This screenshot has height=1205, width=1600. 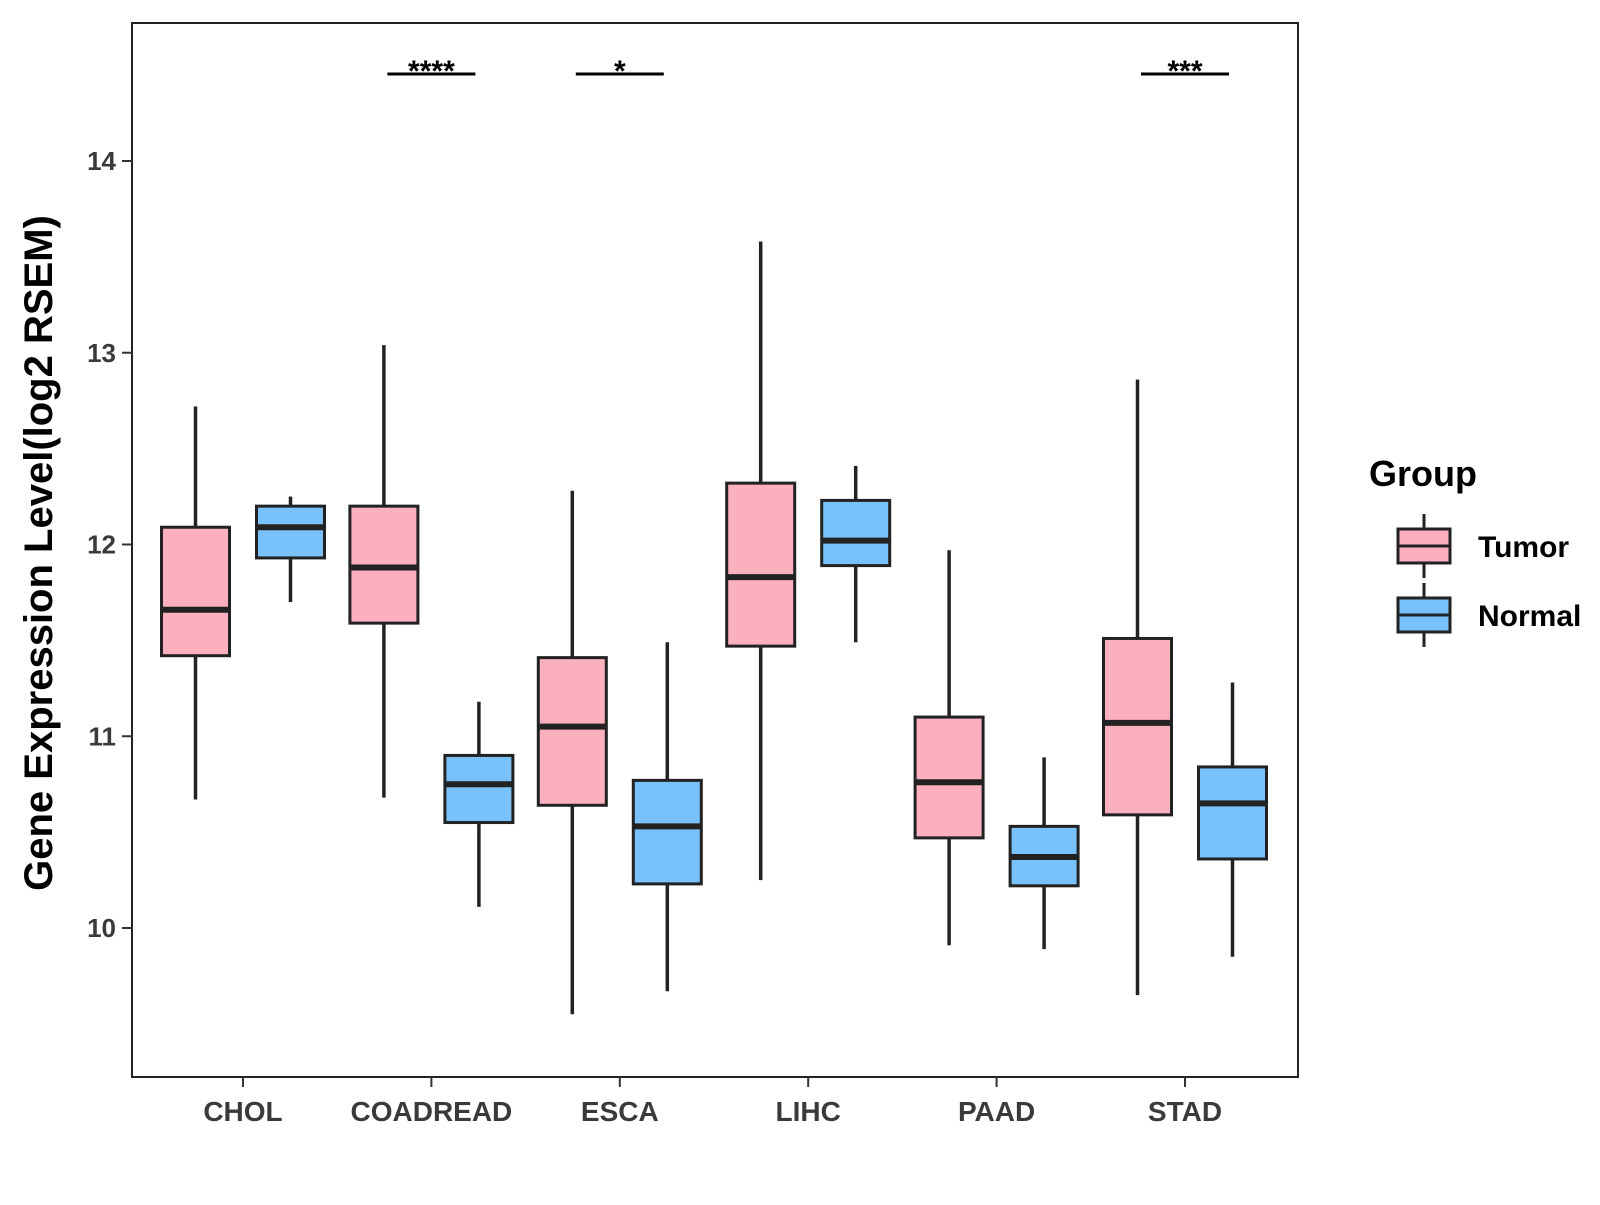 What do you see at coordinates (242, 1111) in the screenshot?
I see `x-tick-label-chol: CHOL` at bounding box center [242, 1111].